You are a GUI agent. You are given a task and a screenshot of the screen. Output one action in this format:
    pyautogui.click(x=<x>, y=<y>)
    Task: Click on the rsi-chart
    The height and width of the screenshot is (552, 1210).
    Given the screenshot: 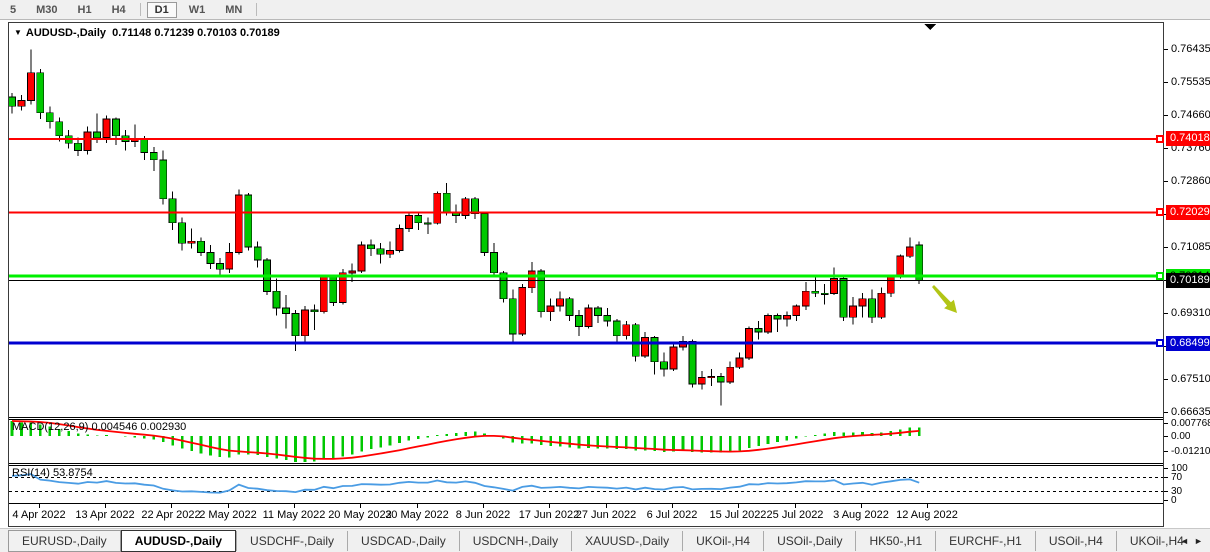 What is the action you would take?
    pyautogui.click(x=586, y=483)
    